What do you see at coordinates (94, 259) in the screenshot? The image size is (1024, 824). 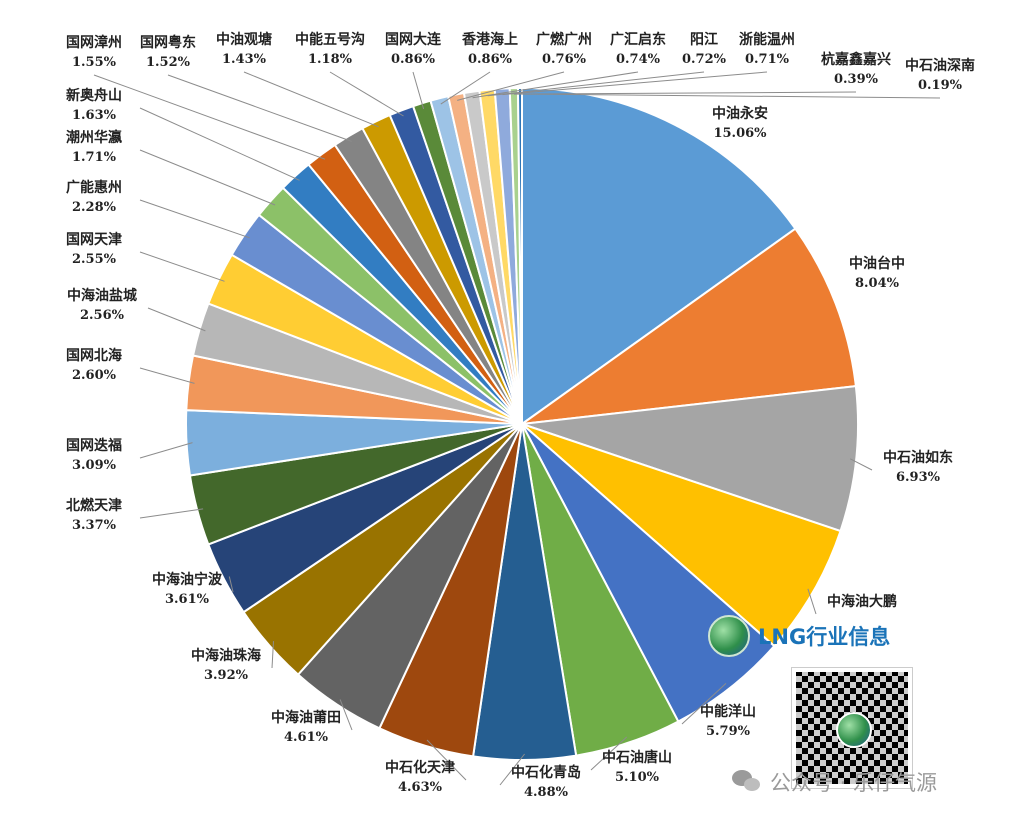 I see `slice-value-label: 2.55%` at bounding box center [94, 259].